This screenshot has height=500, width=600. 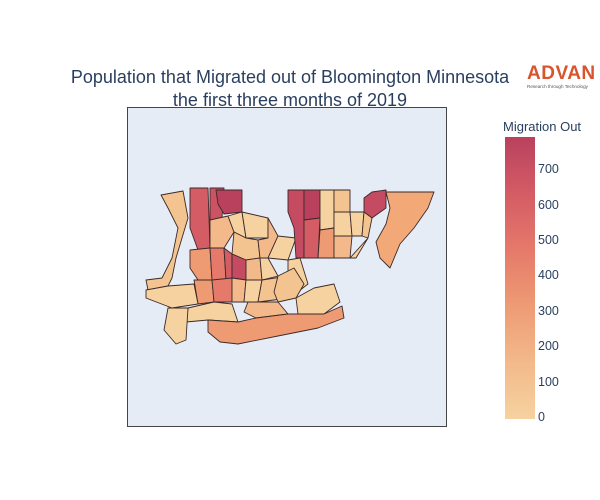 What do you see at coordinates (548, 205) in the screenshot?
I see `colorbar-tick-600: 600` at bounding box center [548, 205].